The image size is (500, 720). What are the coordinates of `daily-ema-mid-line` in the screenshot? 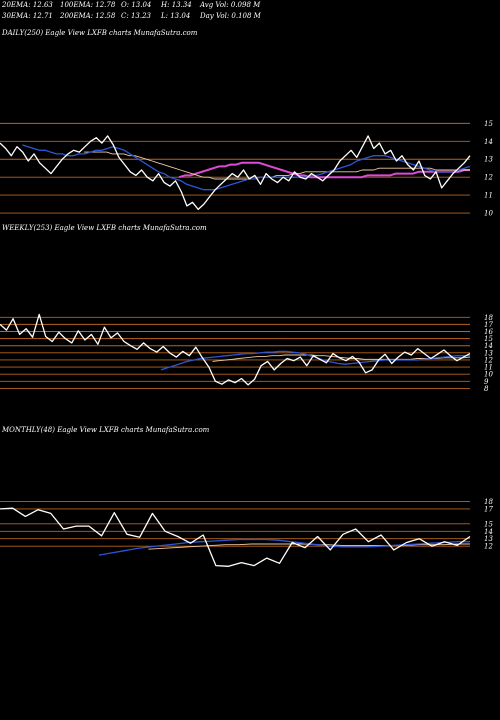 It's located at (276, 165).